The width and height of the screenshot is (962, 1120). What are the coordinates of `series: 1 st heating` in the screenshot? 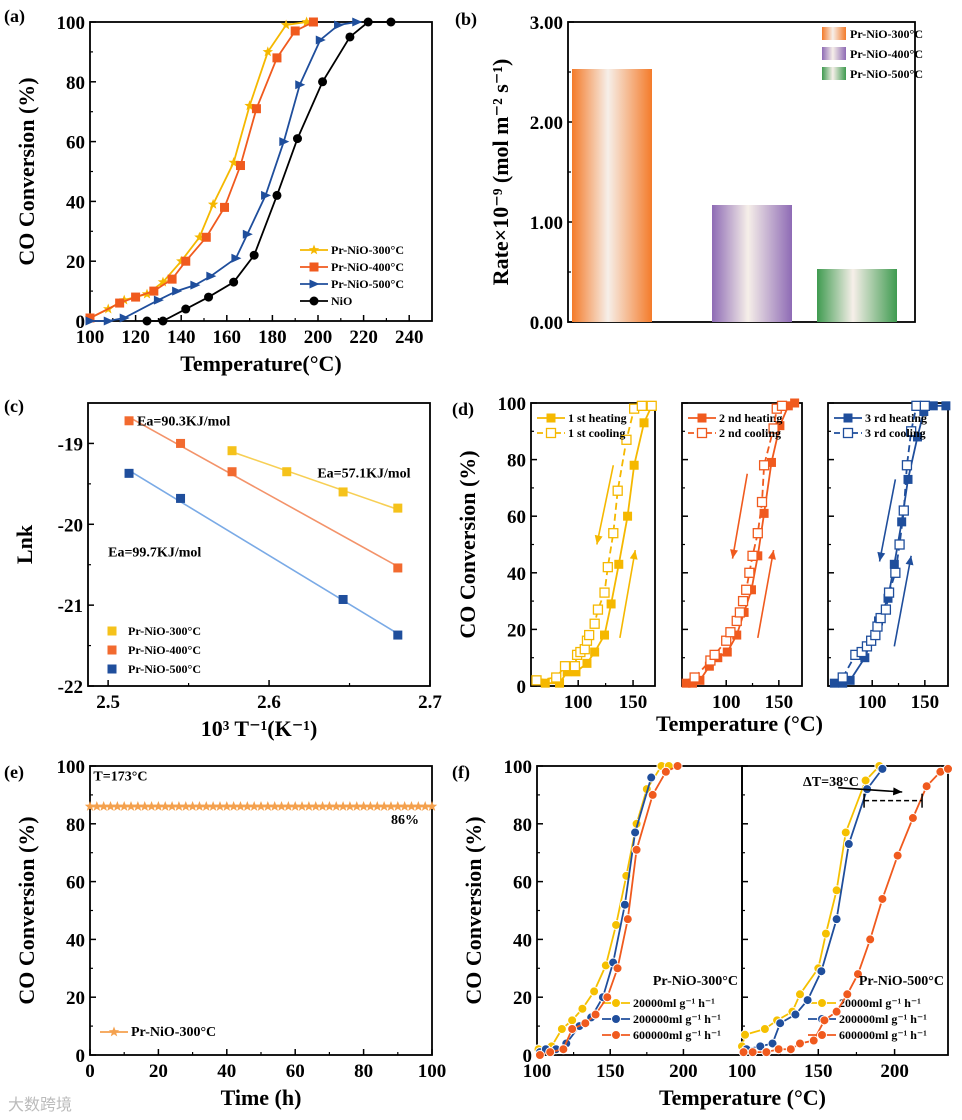 It's located at (597, 544).